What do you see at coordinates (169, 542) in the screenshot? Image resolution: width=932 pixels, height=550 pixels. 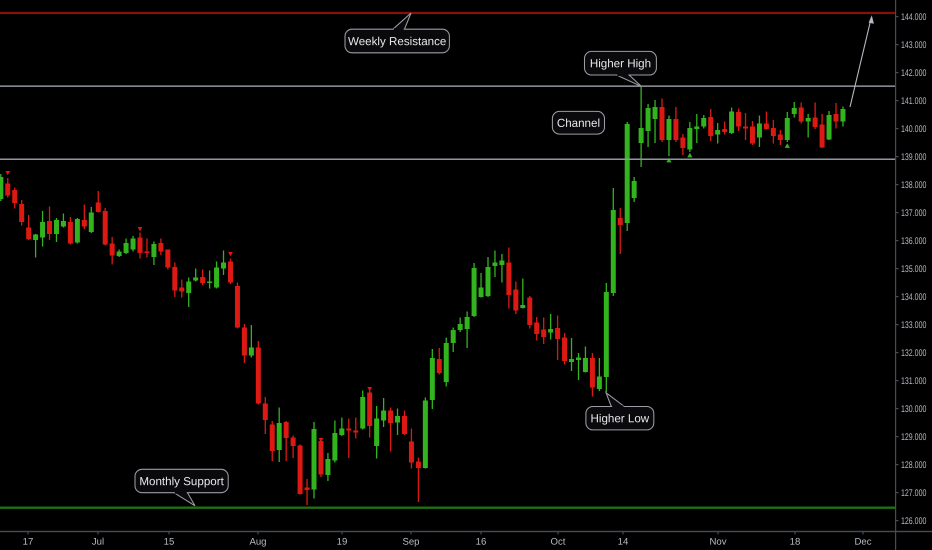 I see `svg-text: 15` at bounding box center [169, 542].